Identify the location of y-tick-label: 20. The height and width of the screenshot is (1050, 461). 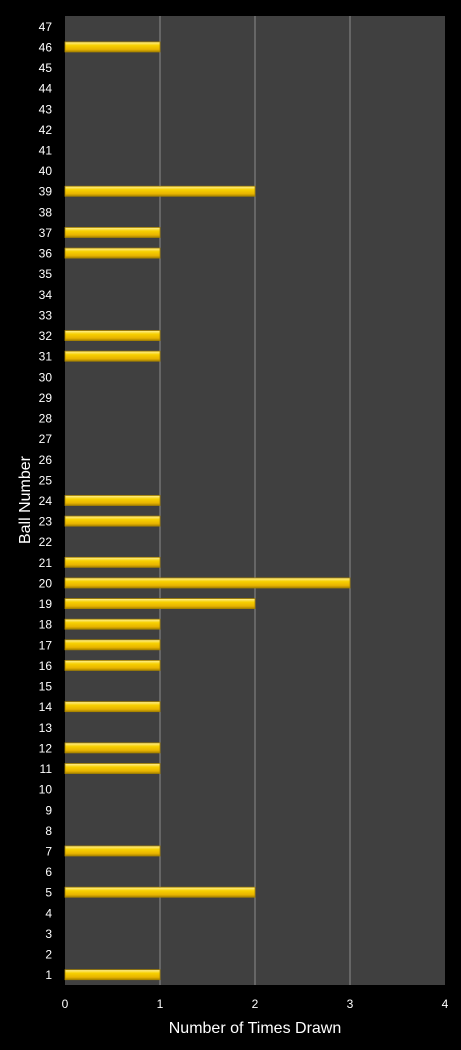
(46, 583).